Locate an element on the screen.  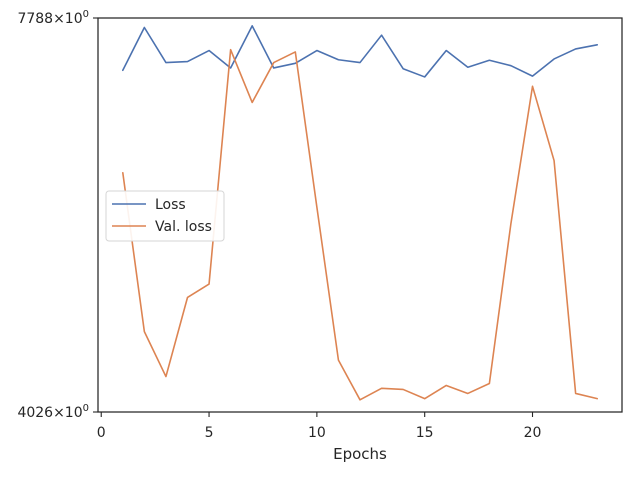
x-axis: 0 5 10 15 20 is located at coordinates (319, 426).